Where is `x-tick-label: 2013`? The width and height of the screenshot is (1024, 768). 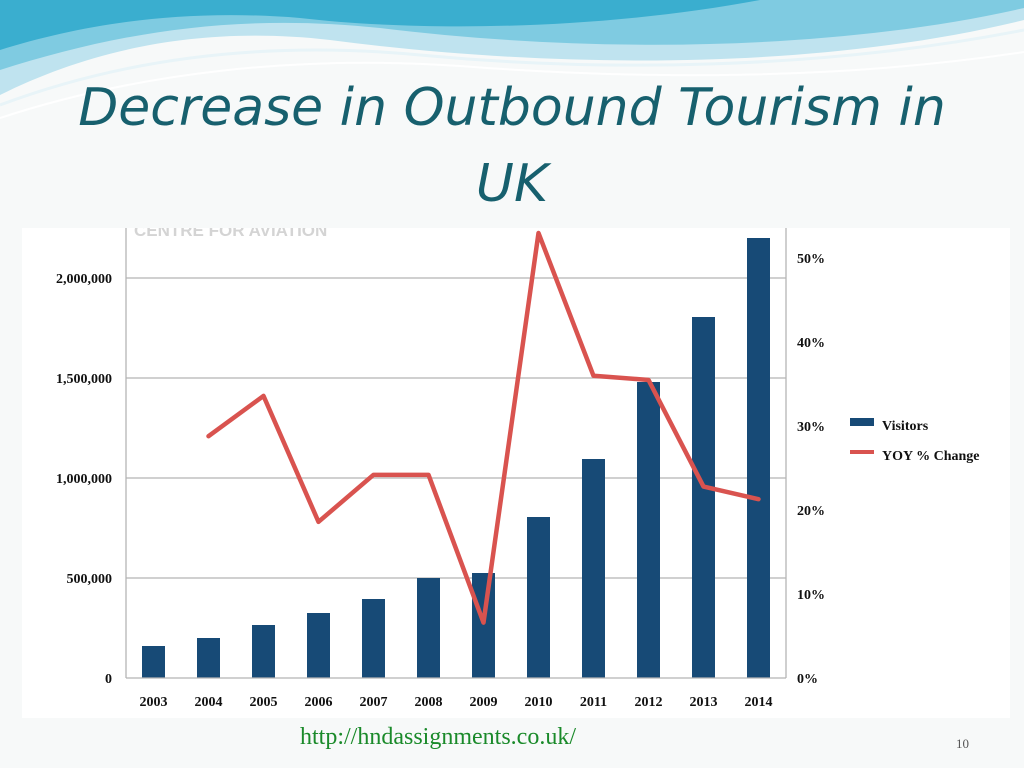
x-tick-label: 2013 is located at coordinates (704, 702).